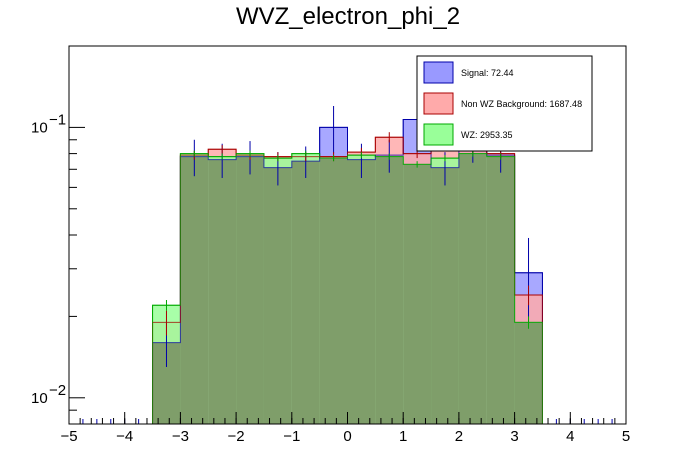 This screenshot has height=472, width=696. Describe the element at coordinates (57, 119) in the screenshot. I see `y-tick-exponent: −1` at that location.